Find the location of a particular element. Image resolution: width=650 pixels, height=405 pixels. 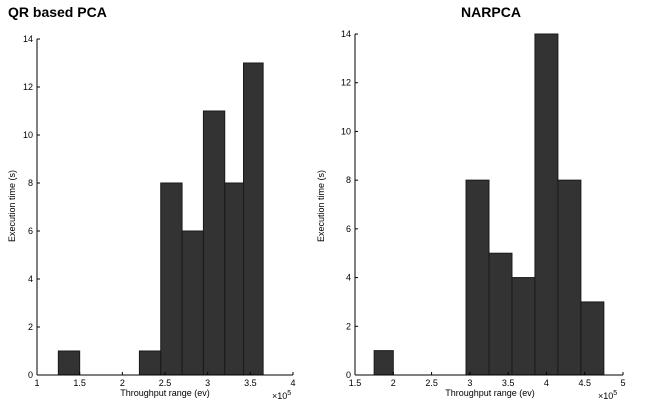

chart-title: NARPCA is located at coordinates (491, 12).